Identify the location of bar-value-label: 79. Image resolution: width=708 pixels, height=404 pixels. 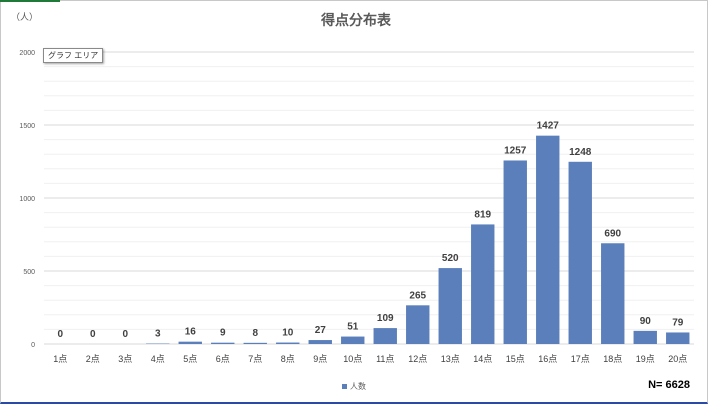
(678, 322).